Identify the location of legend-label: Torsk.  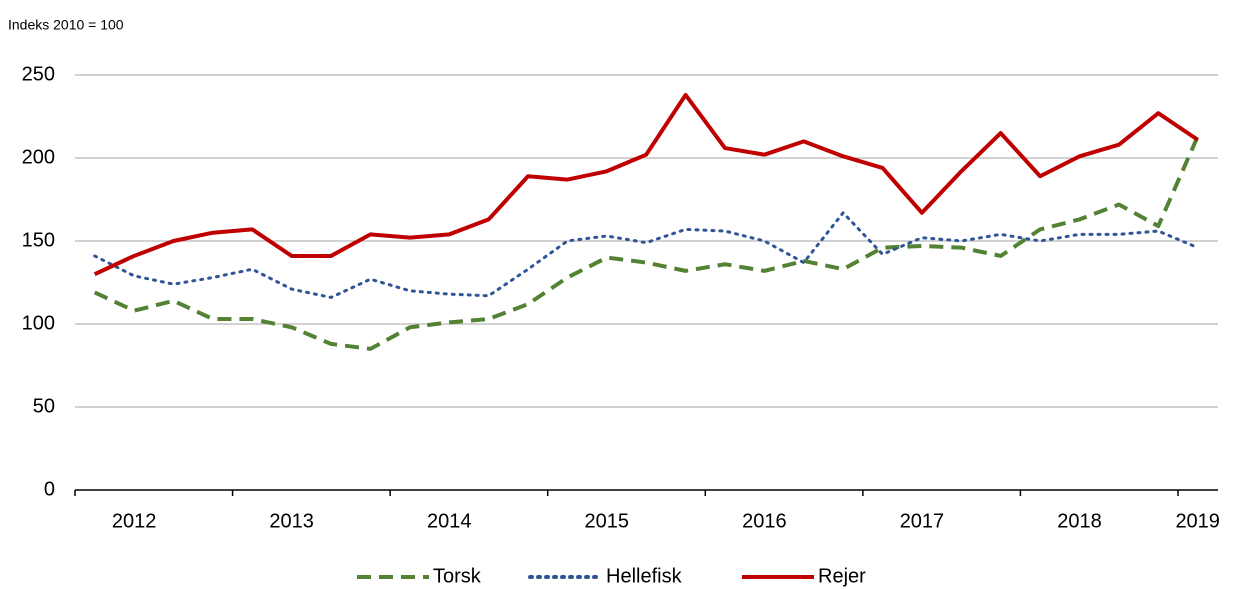
(457, 576).